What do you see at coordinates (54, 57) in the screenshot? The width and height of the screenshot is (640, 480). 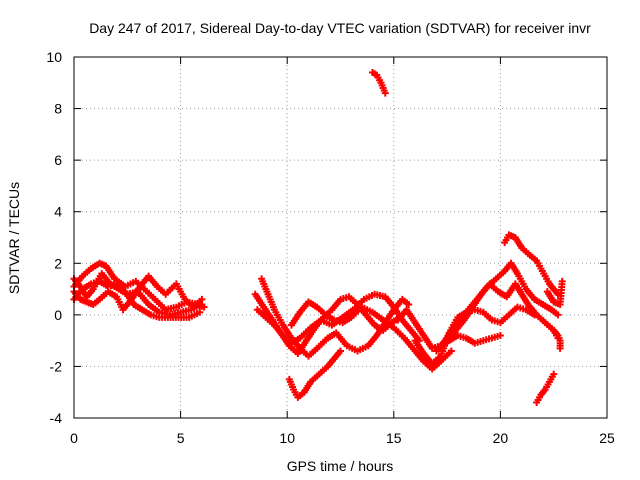 I see `y-tick-label: 10` at bounding box center [54, 57].